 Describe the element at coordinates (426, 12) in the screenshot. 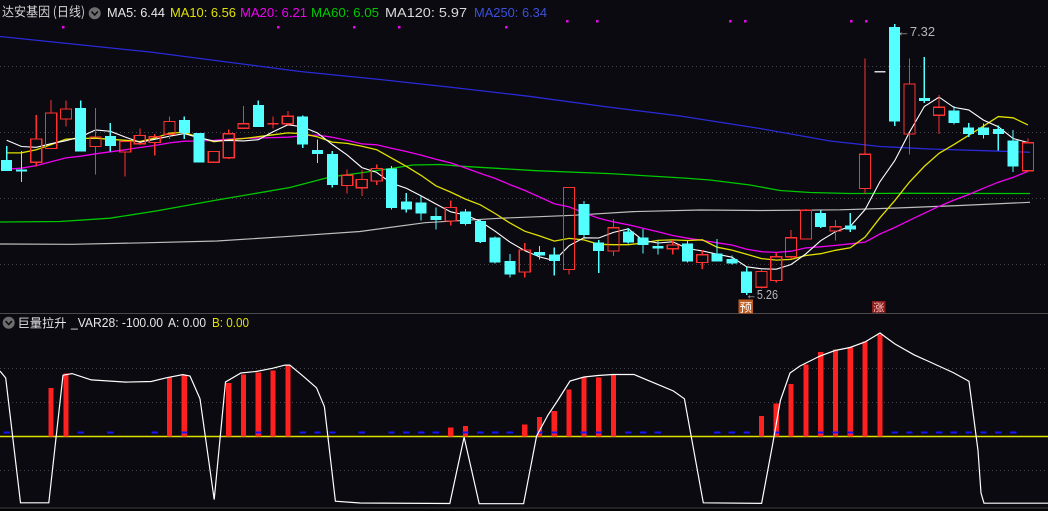

I see `svg-text: MA120: 5.97` at that location.